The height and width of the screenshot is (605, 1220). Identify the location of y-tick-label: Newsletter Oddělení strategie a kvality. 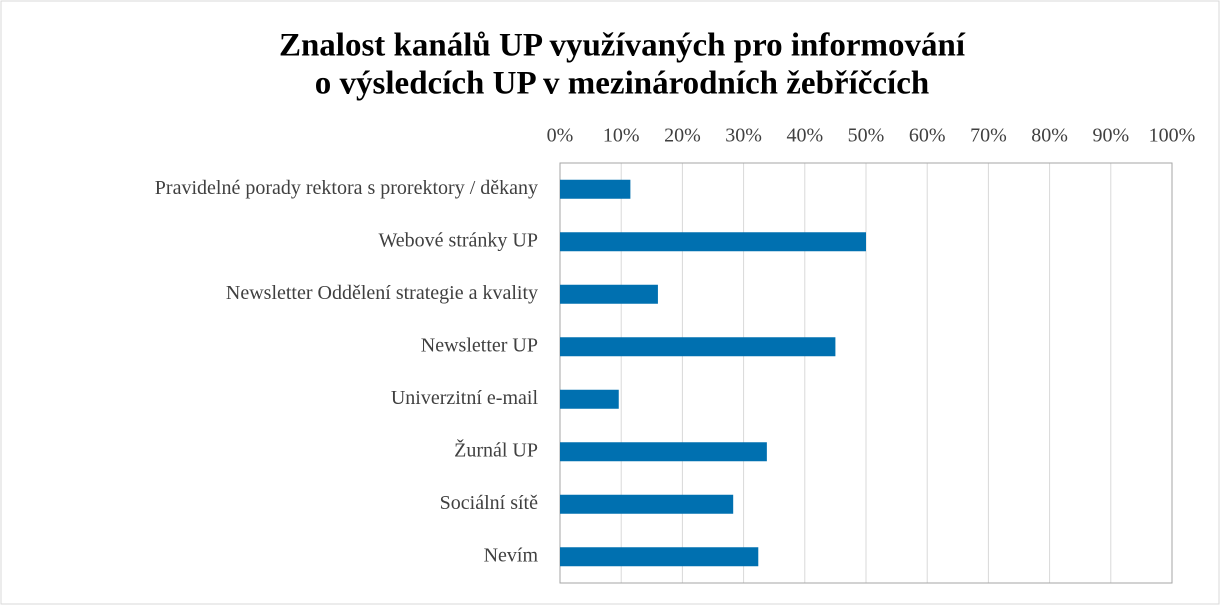
(382, 293).